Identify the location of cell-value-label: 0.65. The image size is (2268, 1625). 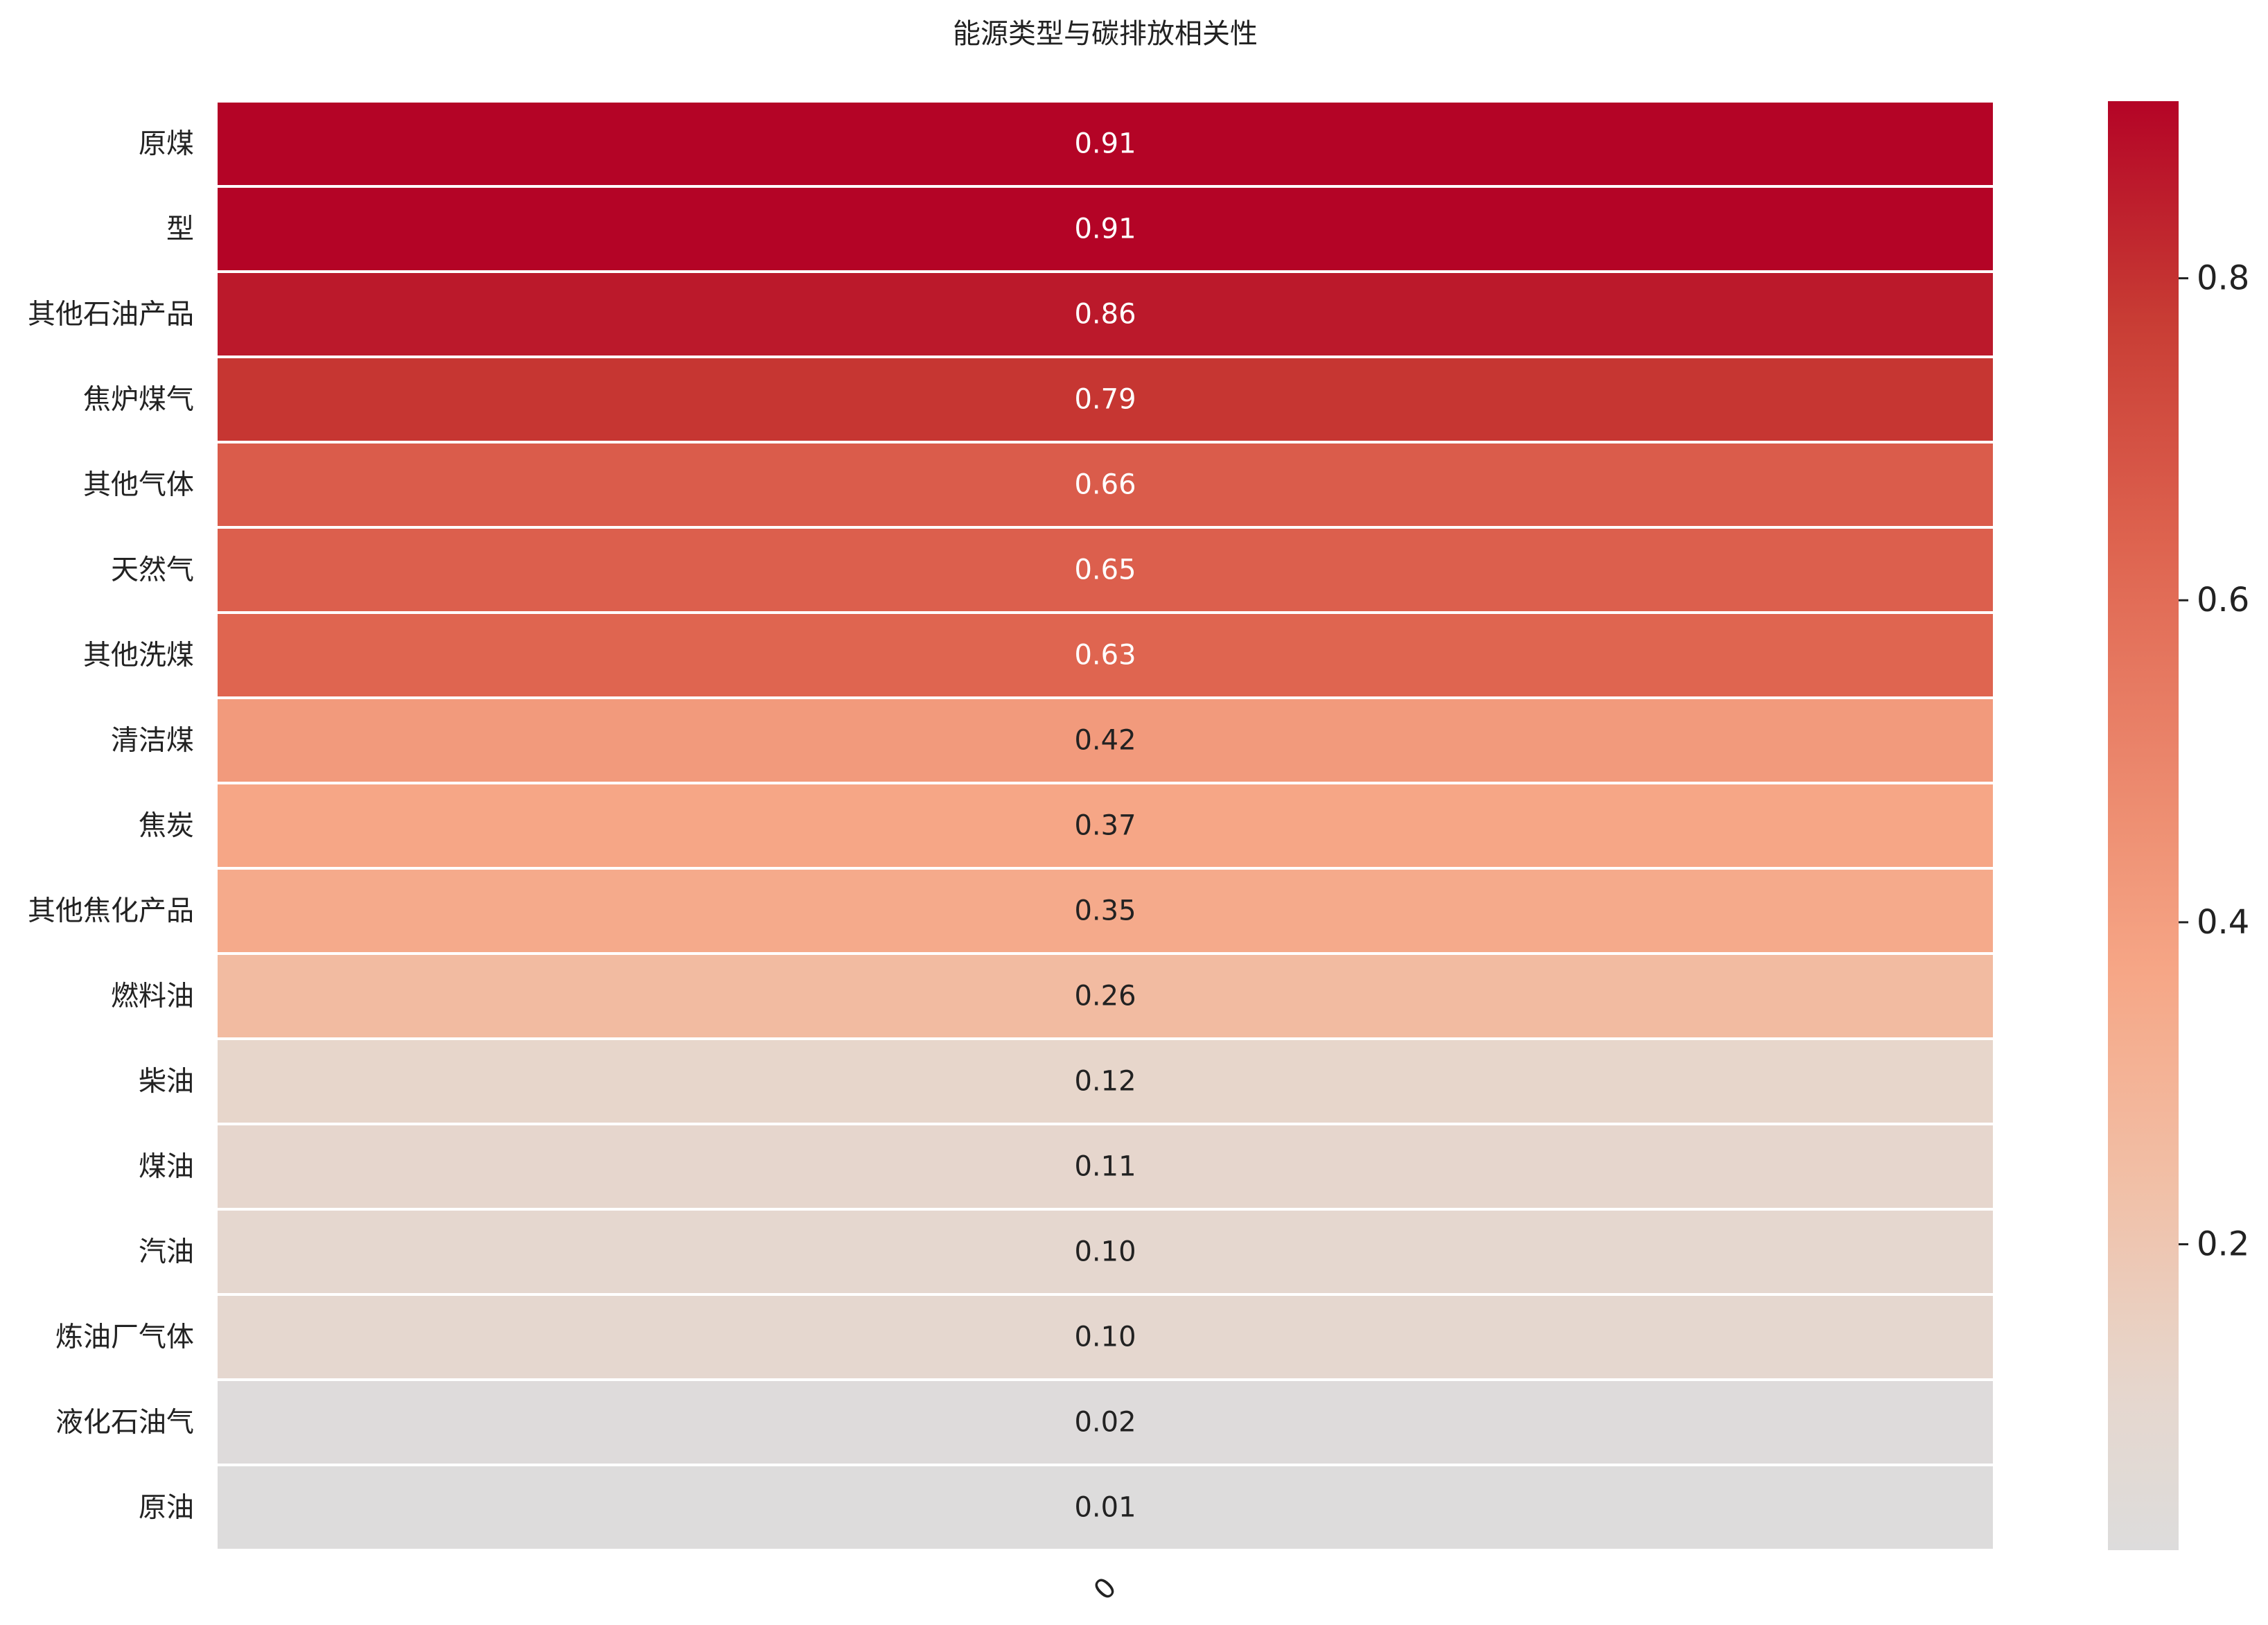
(1105, 570).